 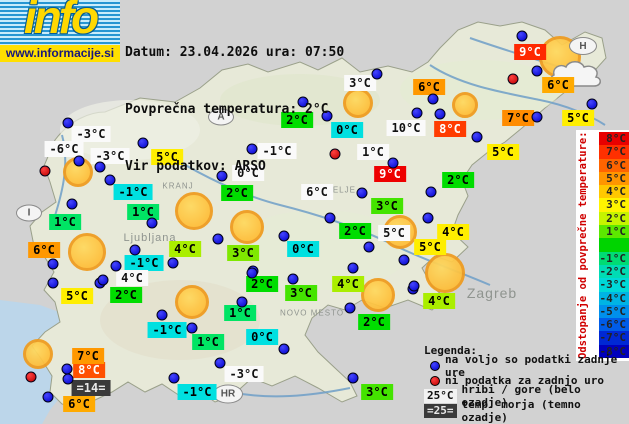 What do you see at coordinates (526, 366) in the screenshot?
I see `legend-item: na voljo so podatki zadnje ure` at bounding box center [526, 366].